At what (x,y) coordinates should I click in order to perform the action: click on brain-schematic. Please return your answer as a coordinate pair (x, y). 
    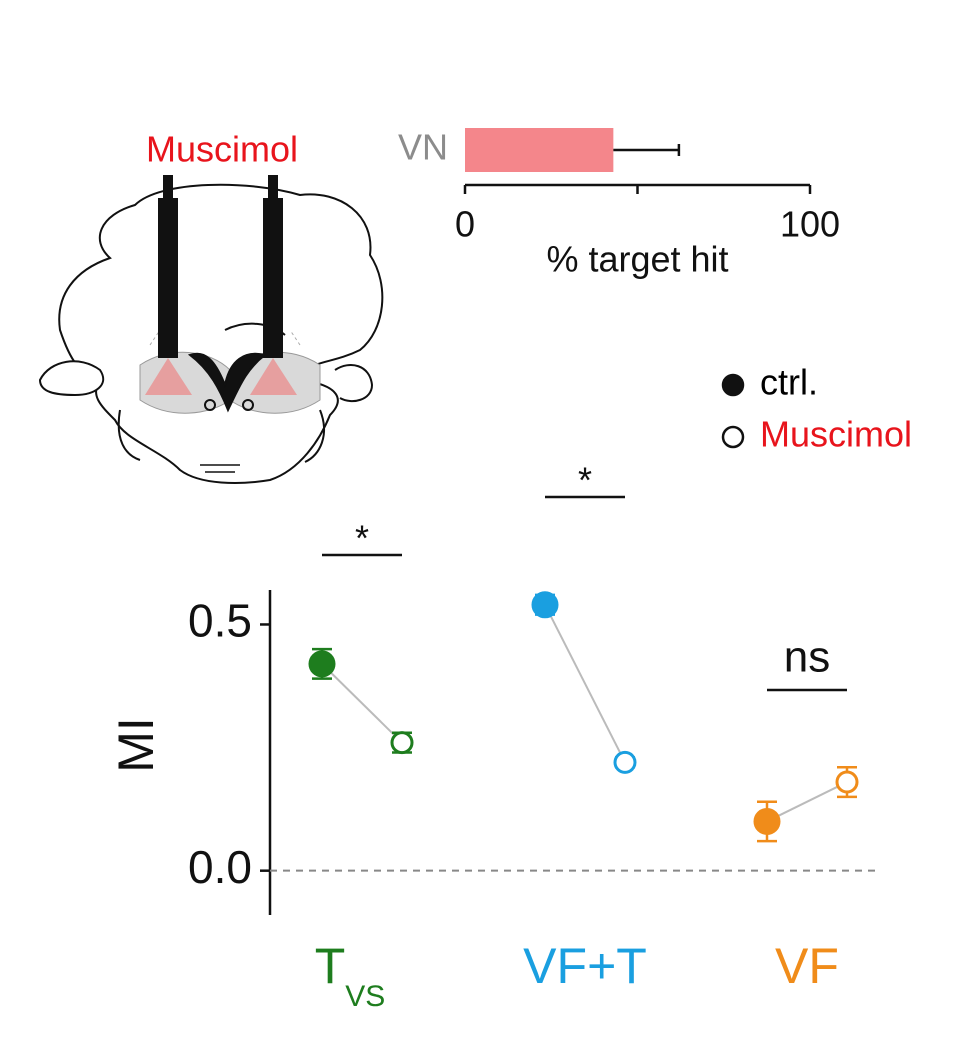
    Looking at the image, I should click on (211, 333).